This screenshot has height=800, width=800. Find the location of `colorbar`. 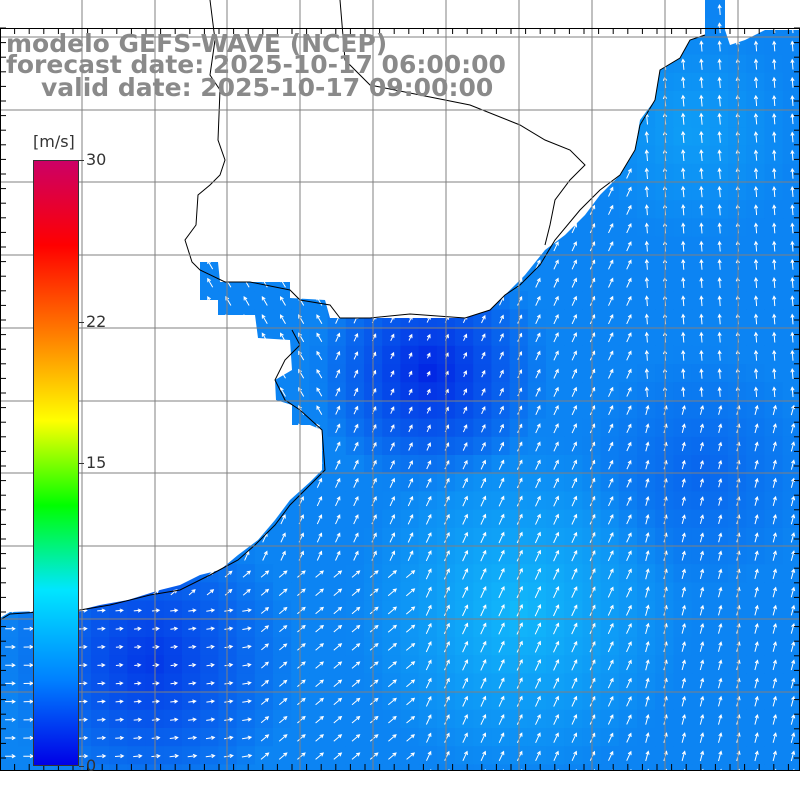

colorbar is located at coordinates (56, 463).